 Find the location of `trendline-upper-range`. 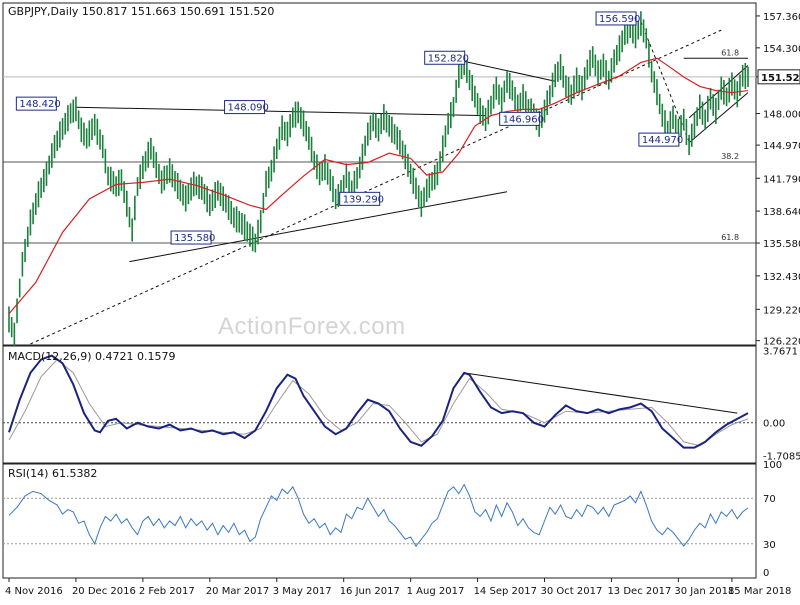

trendline-upper-range is located at coordinates (280, 111).